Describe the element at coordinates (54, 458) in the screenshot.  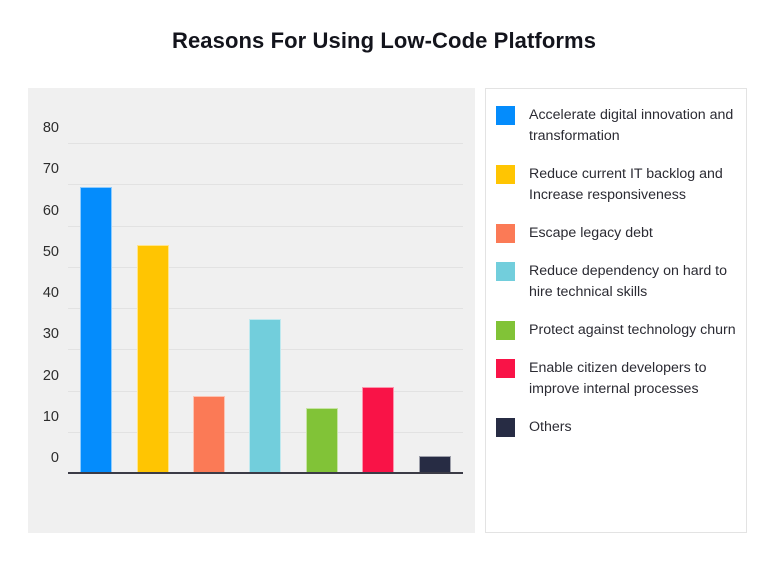
I see `y-axis-tick-label: 0` at that location.